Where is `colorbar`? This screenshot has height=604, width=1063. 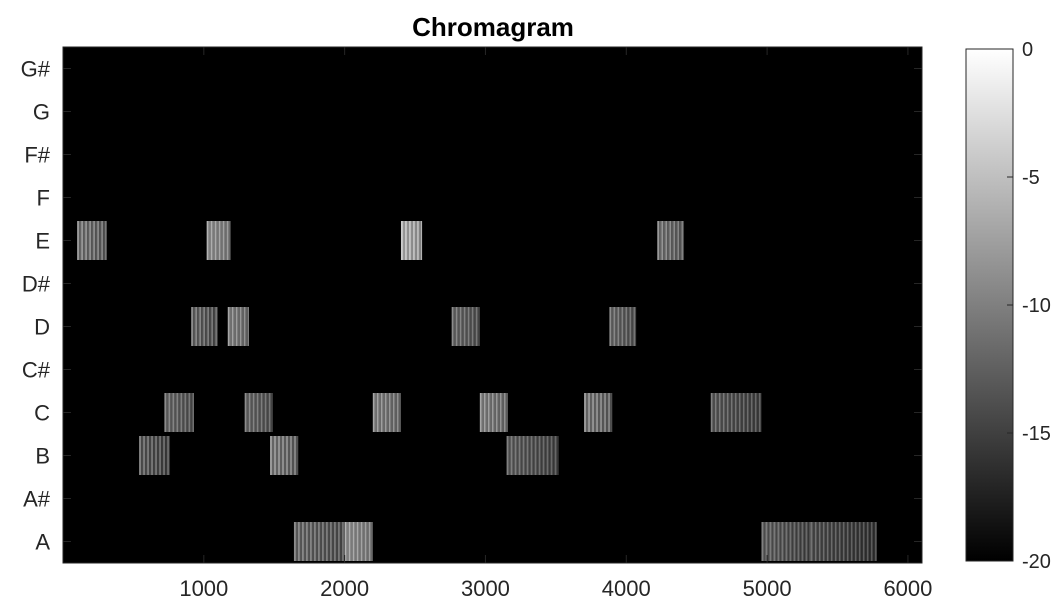 colorbar is located at coordinates (989, 305).